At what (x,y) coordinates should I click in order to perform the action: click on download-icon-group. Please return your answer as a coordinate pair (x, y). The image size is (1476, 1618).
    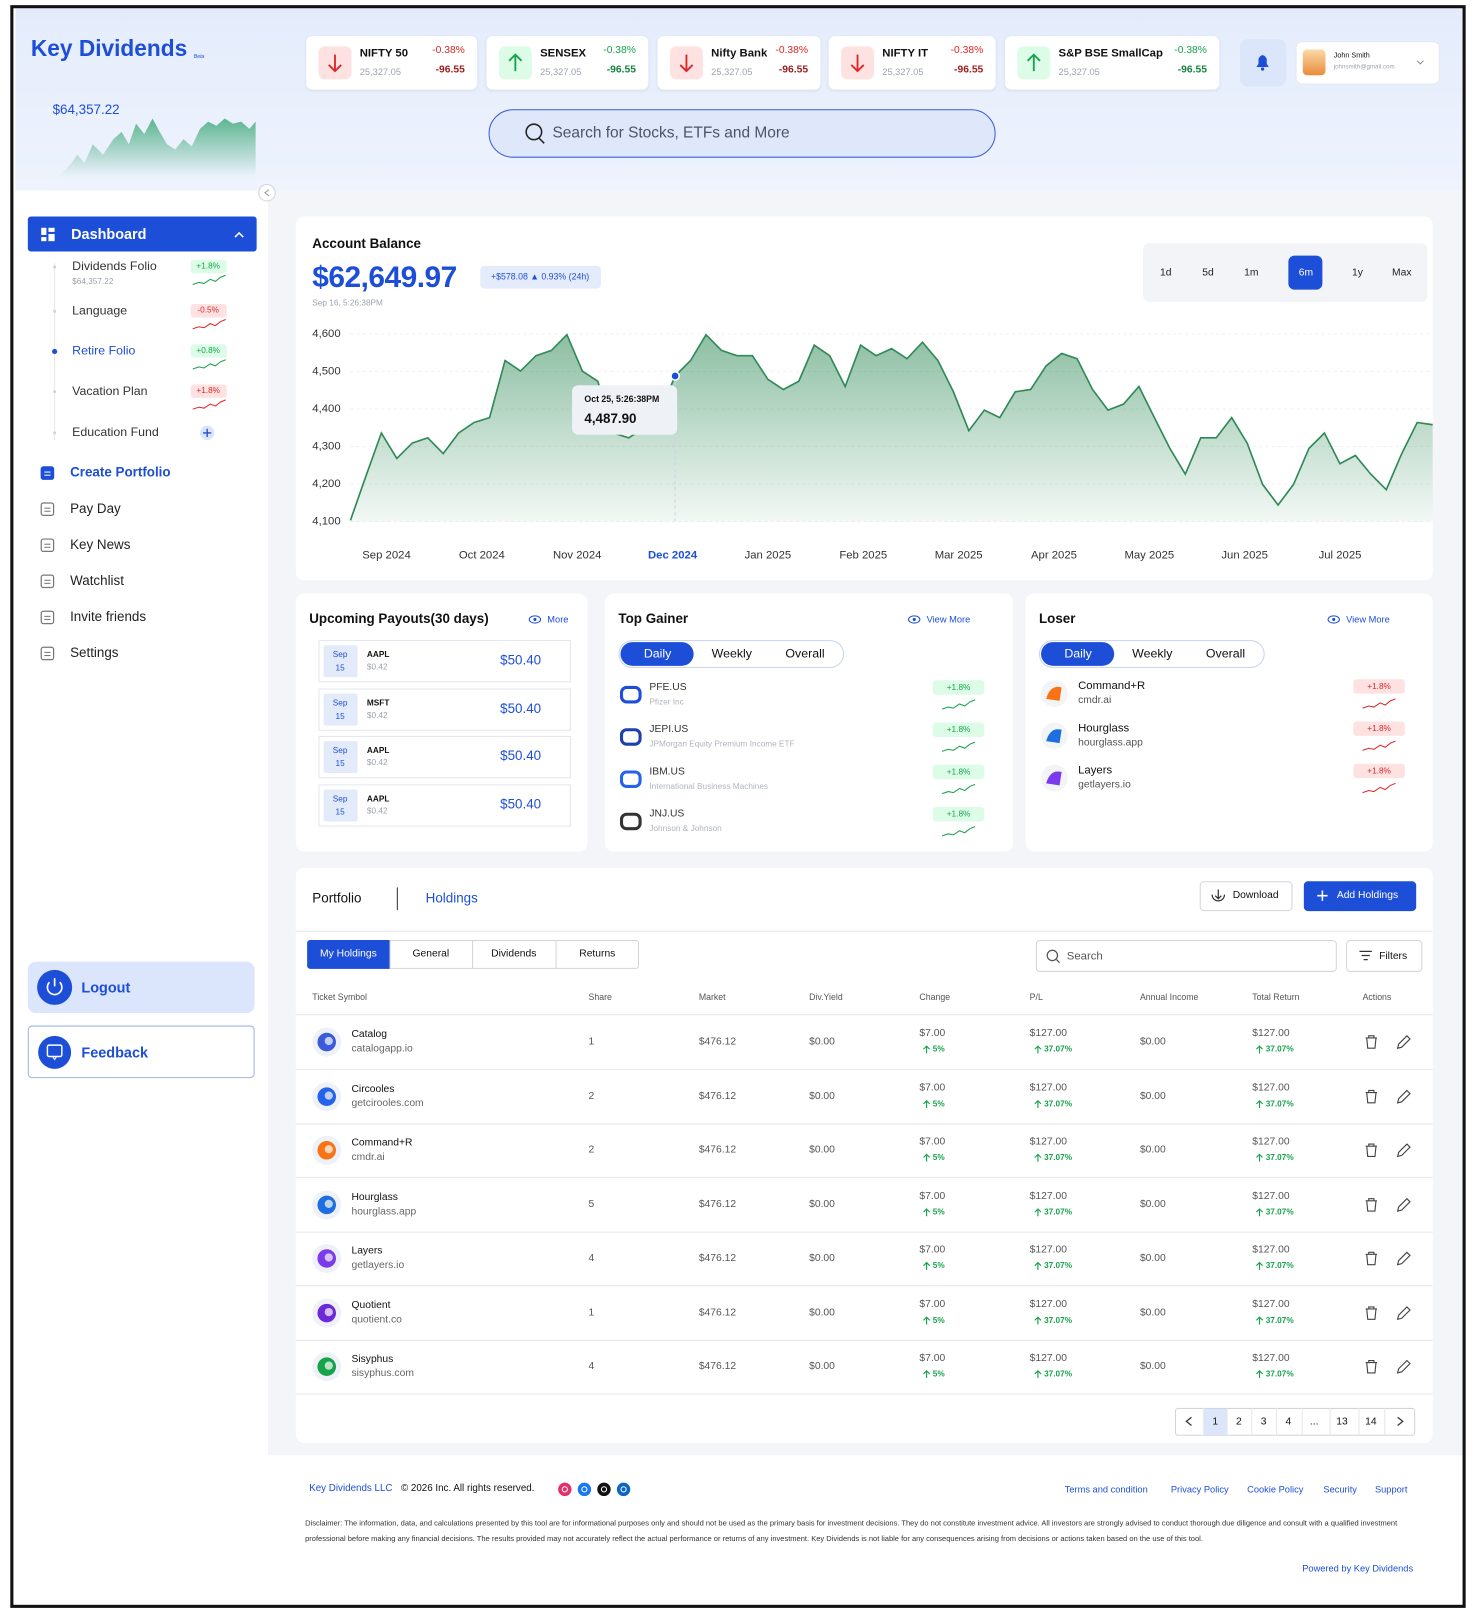
    Looking at the image, I should click on (1218, 895).